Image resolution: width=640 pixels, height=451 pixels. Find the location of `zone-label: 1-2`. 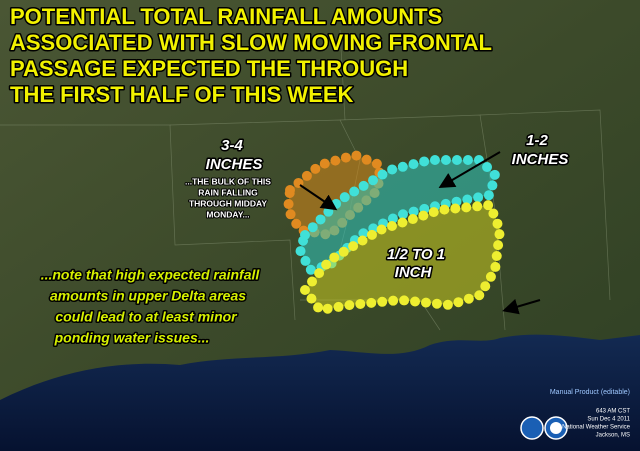

zone-label: 1-2 is located at coordinates (537, 140).